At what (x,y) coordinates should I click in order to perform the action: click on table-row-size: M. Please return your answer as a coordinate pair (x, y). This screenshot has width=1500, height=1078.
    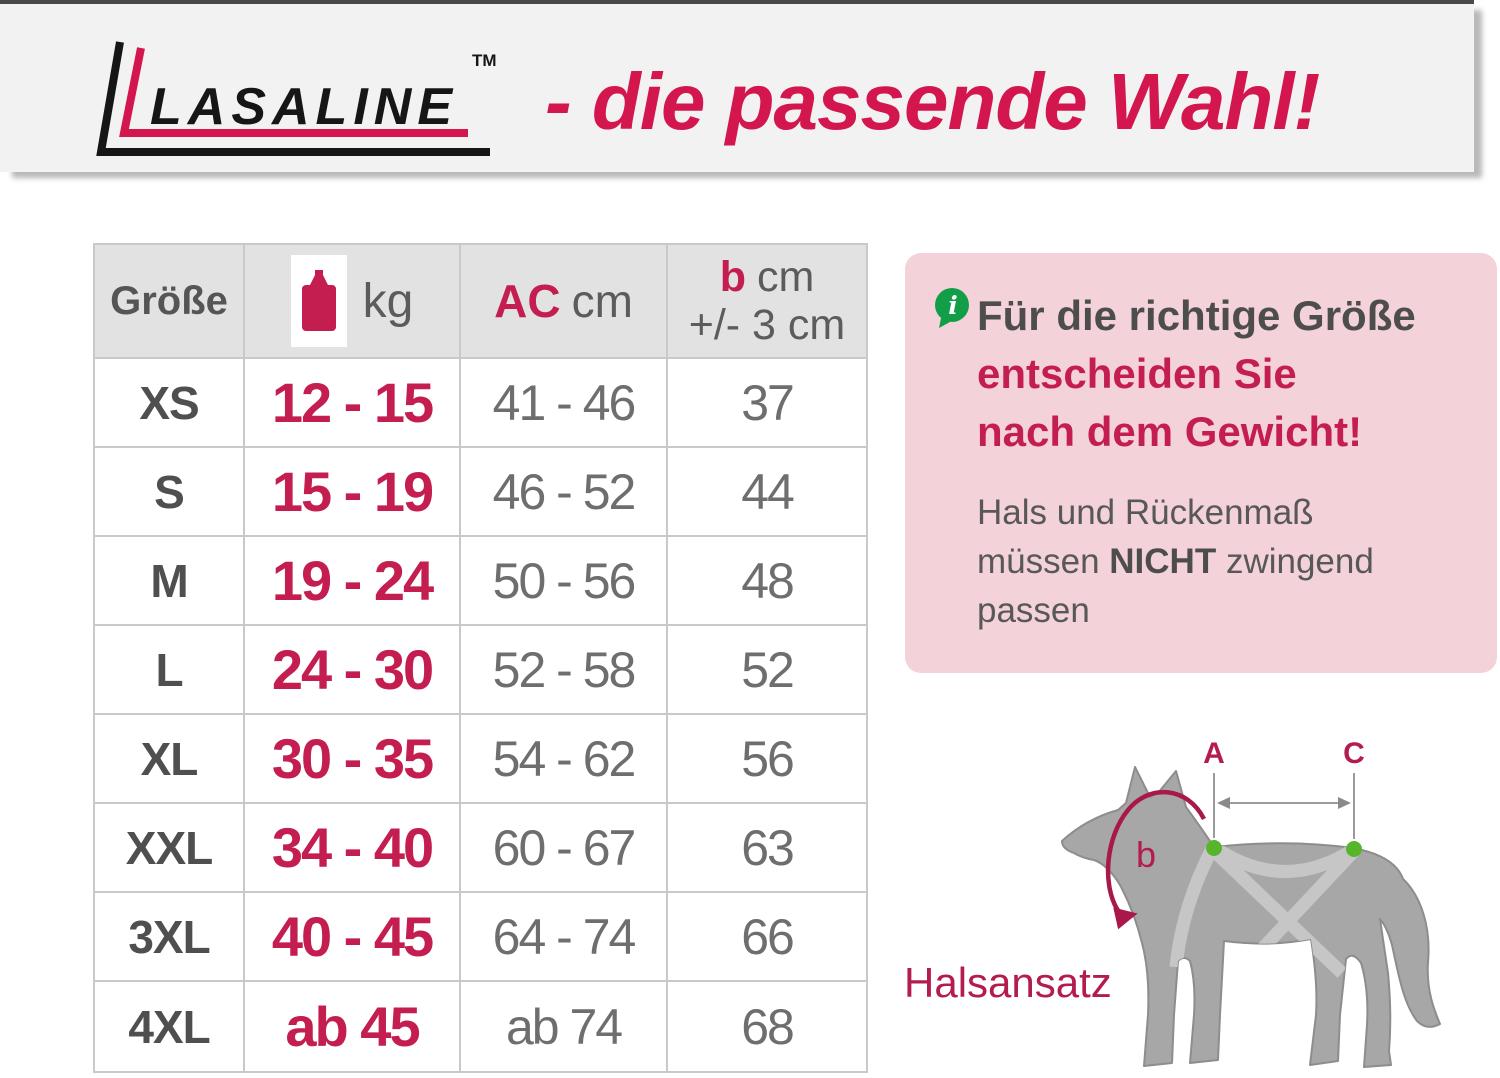
    Looking at the image, I should click on (170, 581).